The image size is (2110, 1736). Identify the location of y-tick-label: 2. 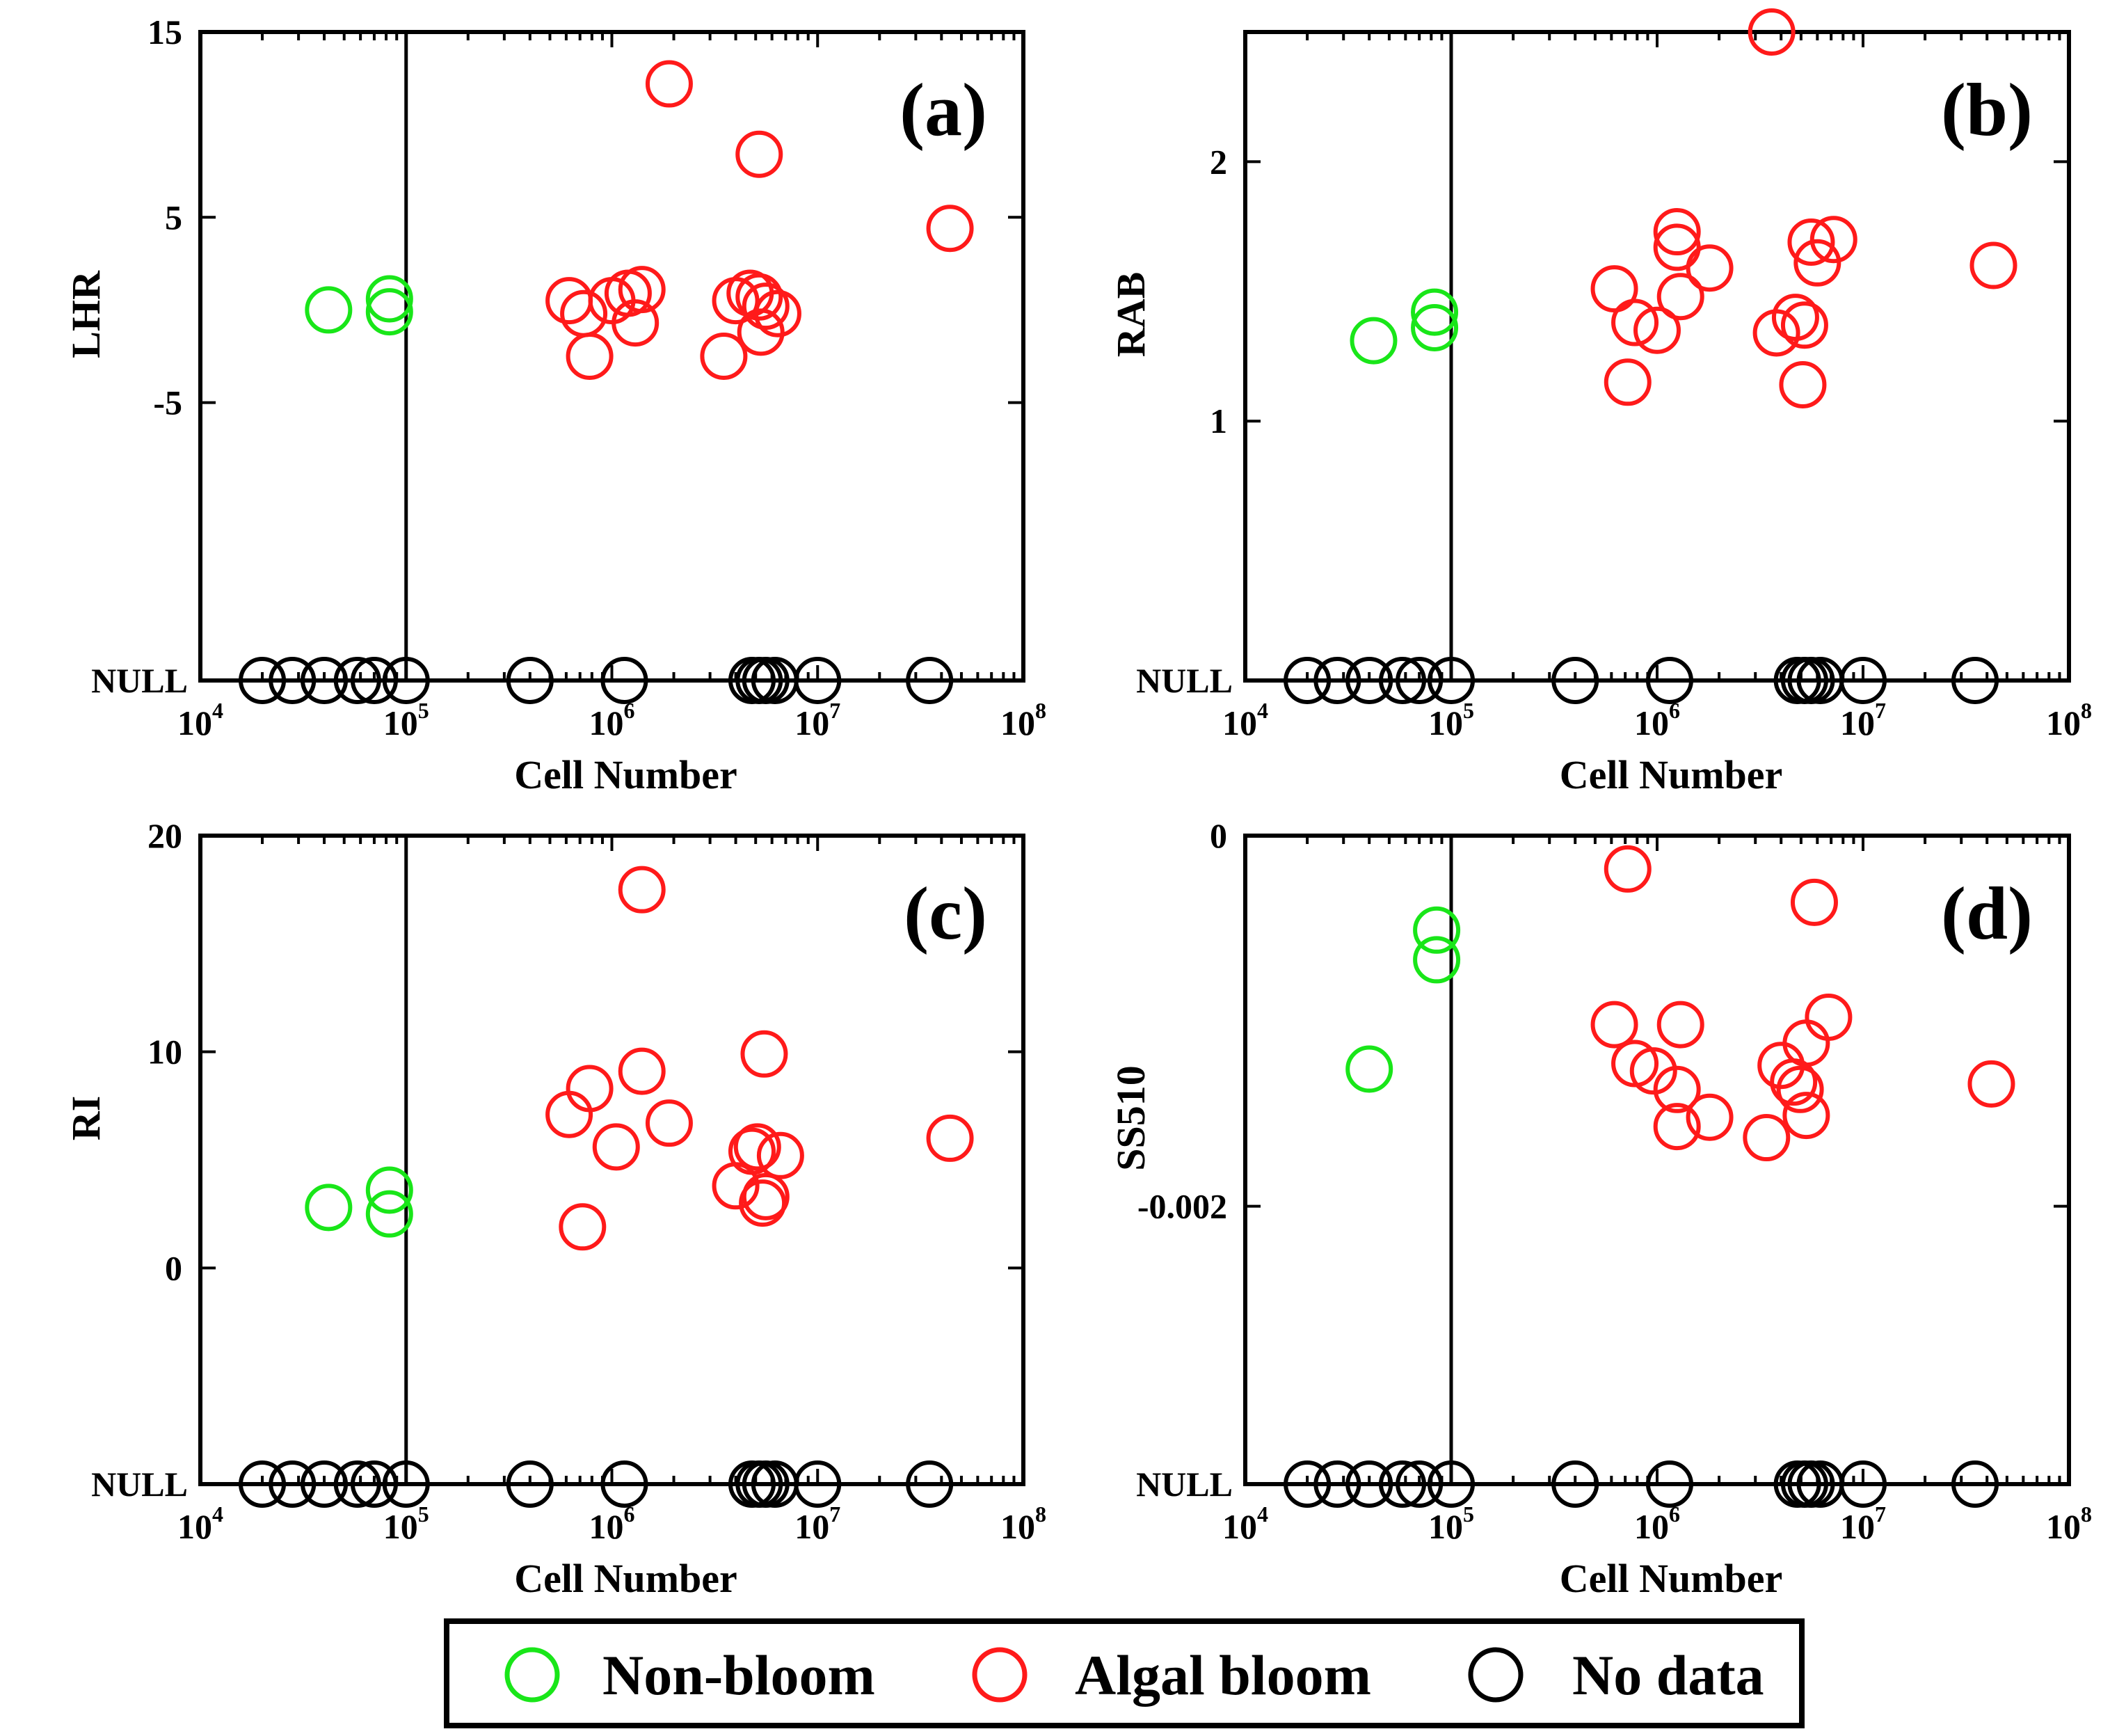
(1218, 162).